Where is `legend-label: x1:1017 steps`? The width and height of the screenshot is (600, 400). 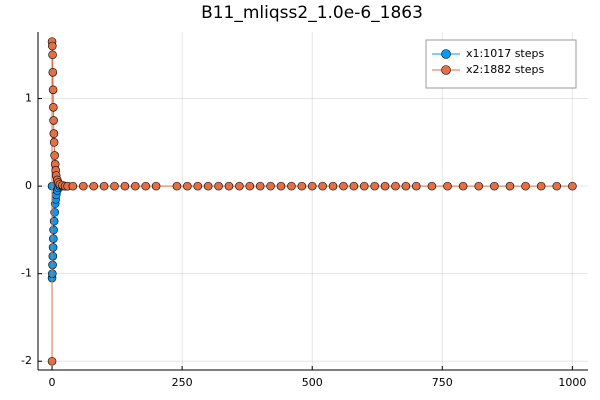 legend-label: x1:1017 steps is located at coordinates (505, 53).